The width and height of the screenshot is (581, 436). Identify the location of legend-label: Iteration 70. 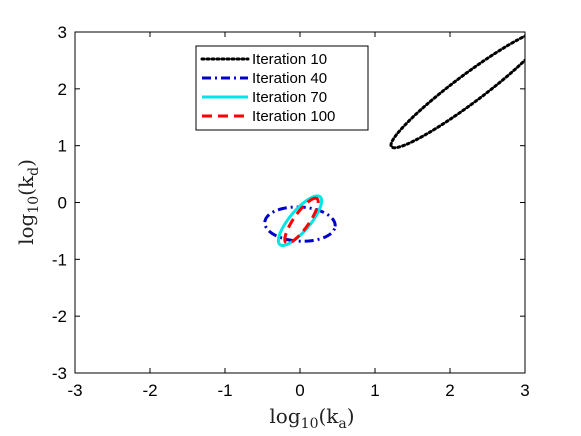
(289, 97).